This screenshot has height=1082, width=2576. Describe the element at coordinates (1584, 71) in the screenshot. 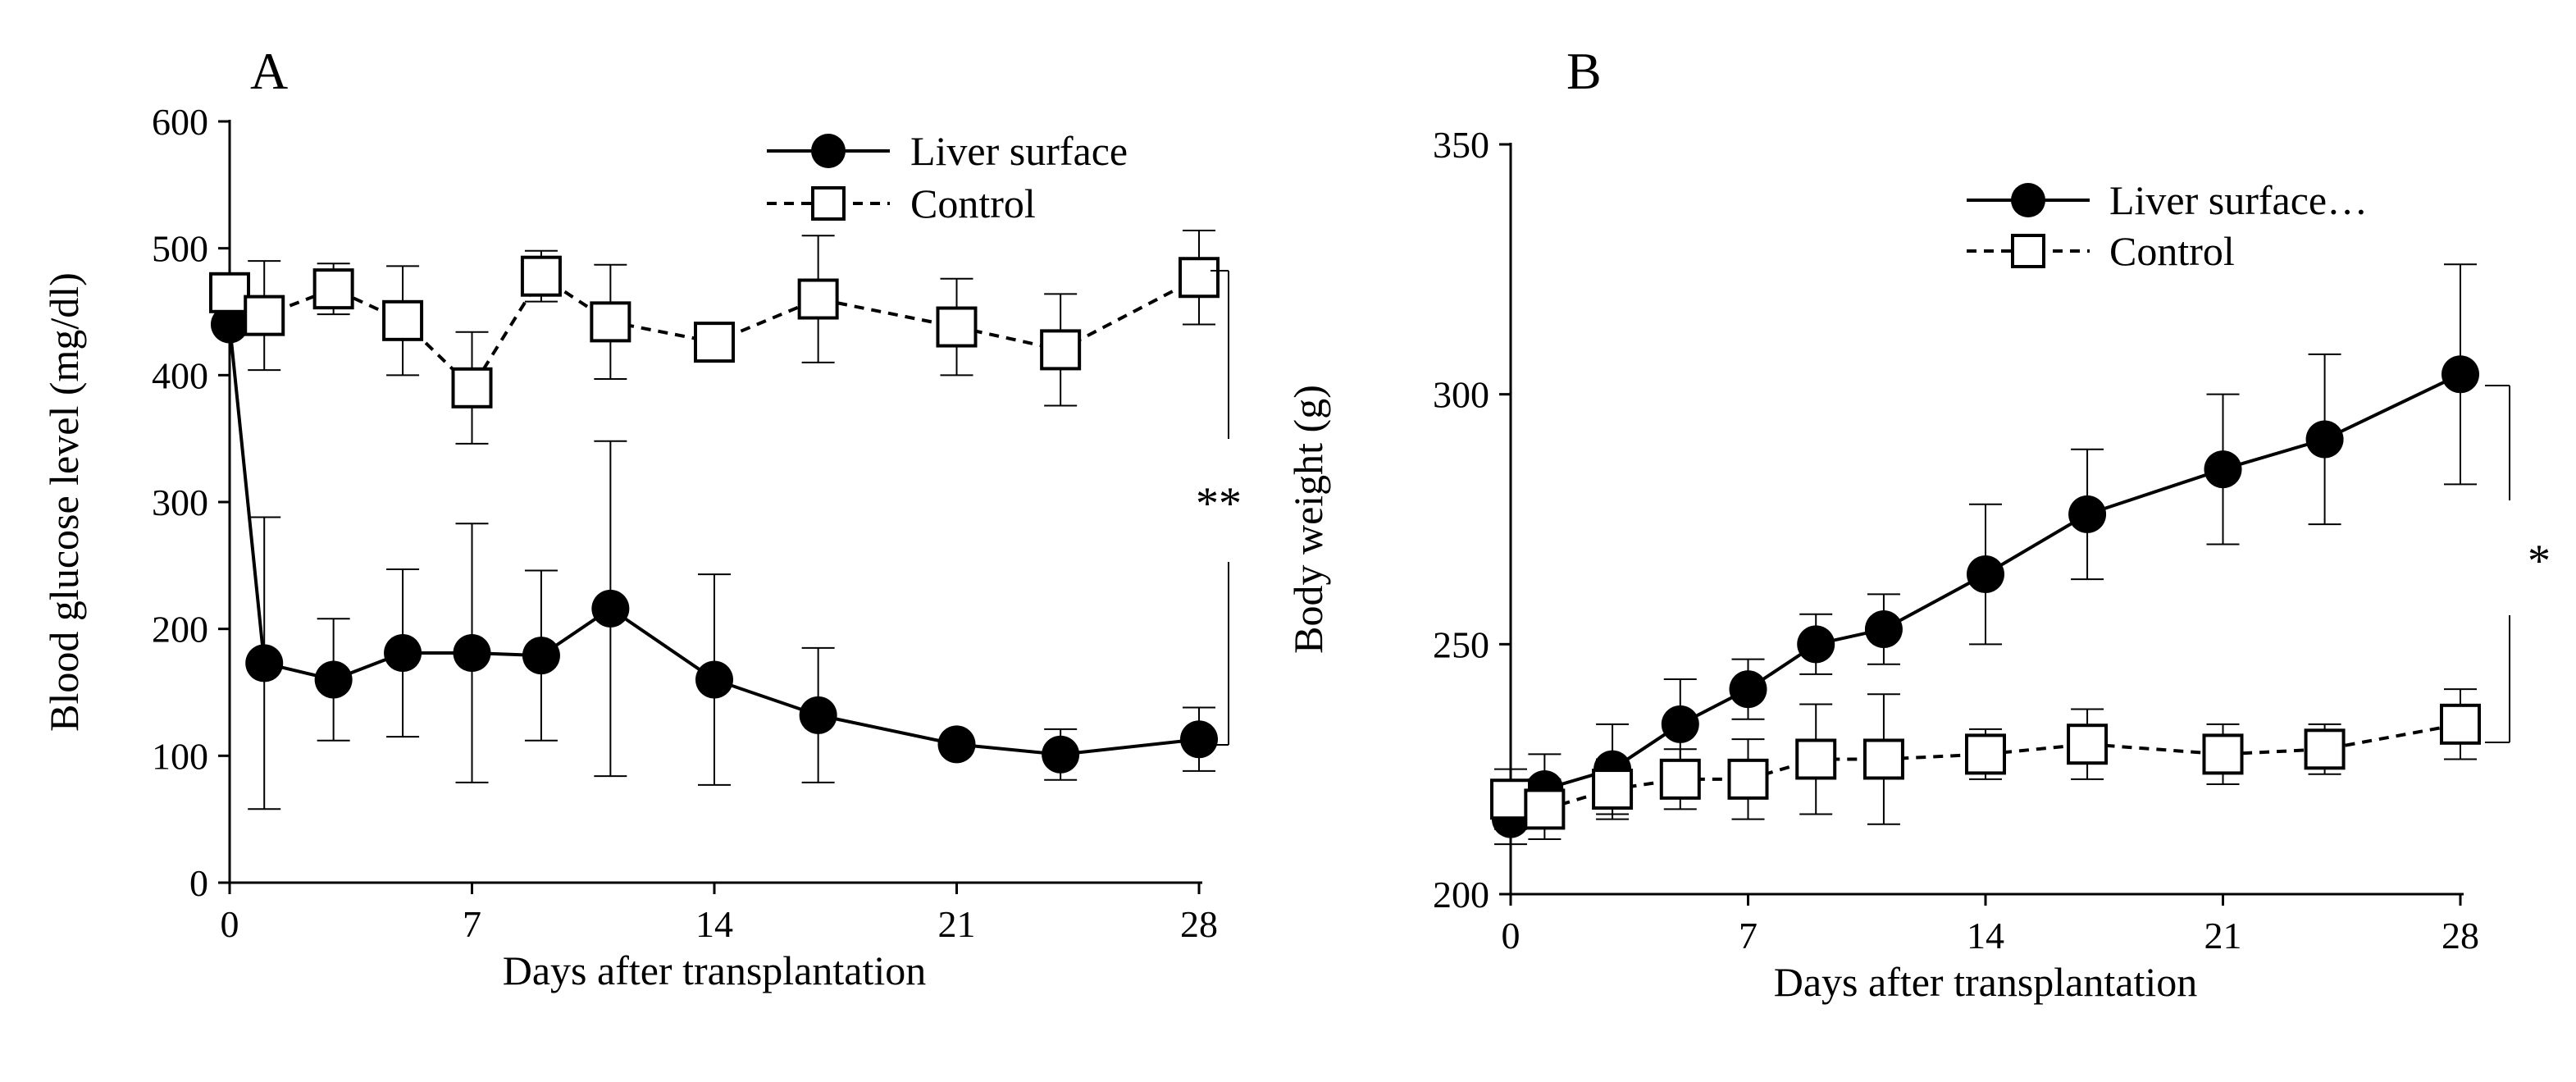

I see `panel-letter: B` at that location.